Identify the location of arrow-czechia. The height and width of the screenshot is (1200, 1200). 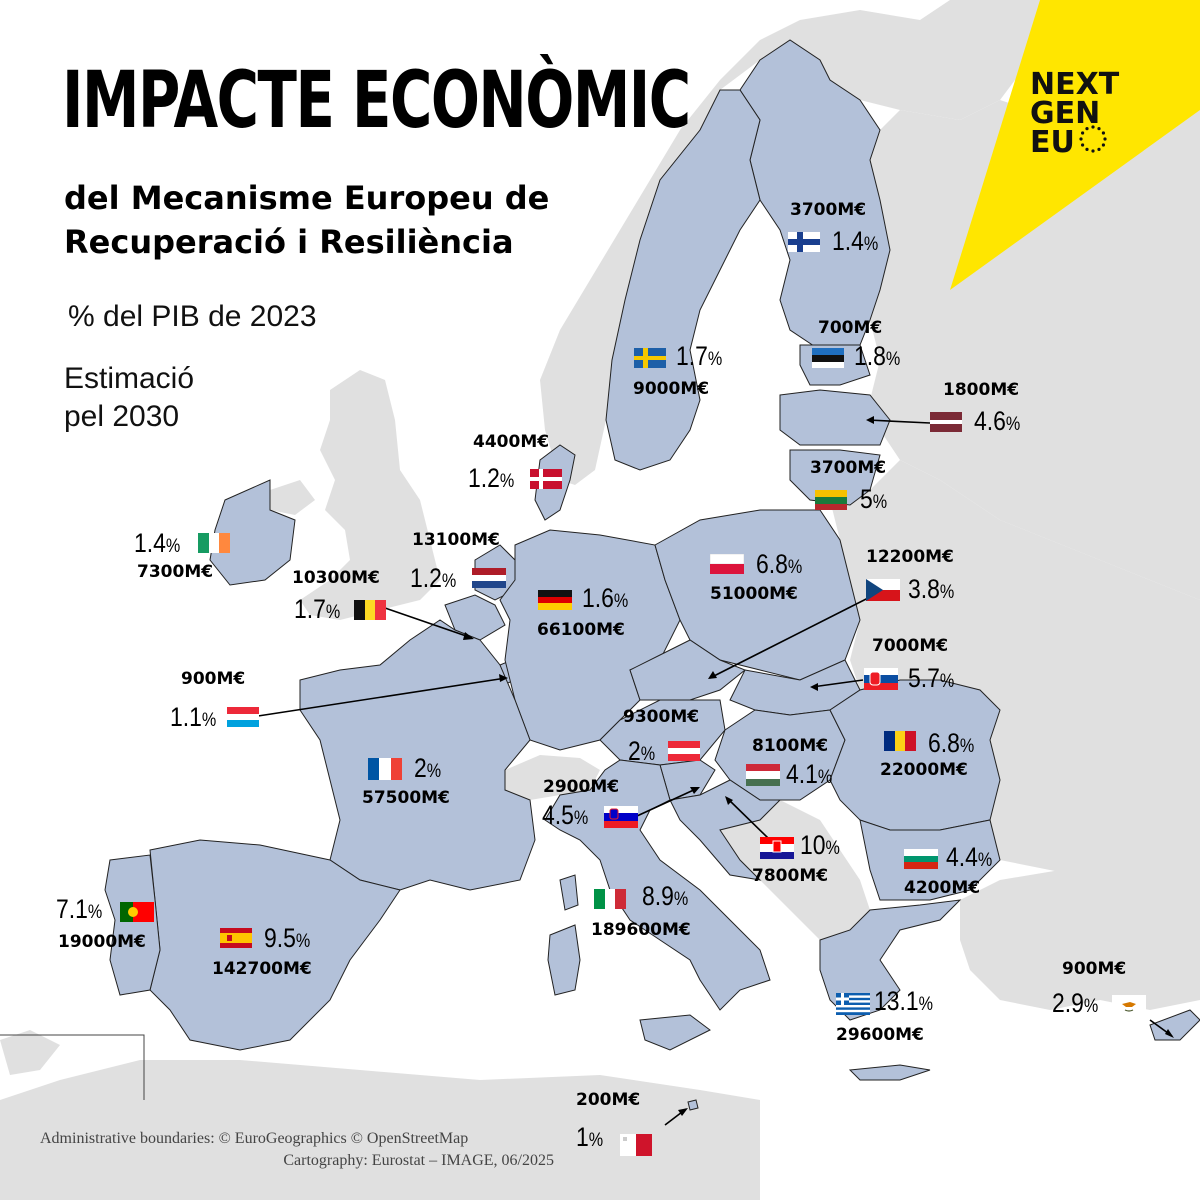
(795, 635).